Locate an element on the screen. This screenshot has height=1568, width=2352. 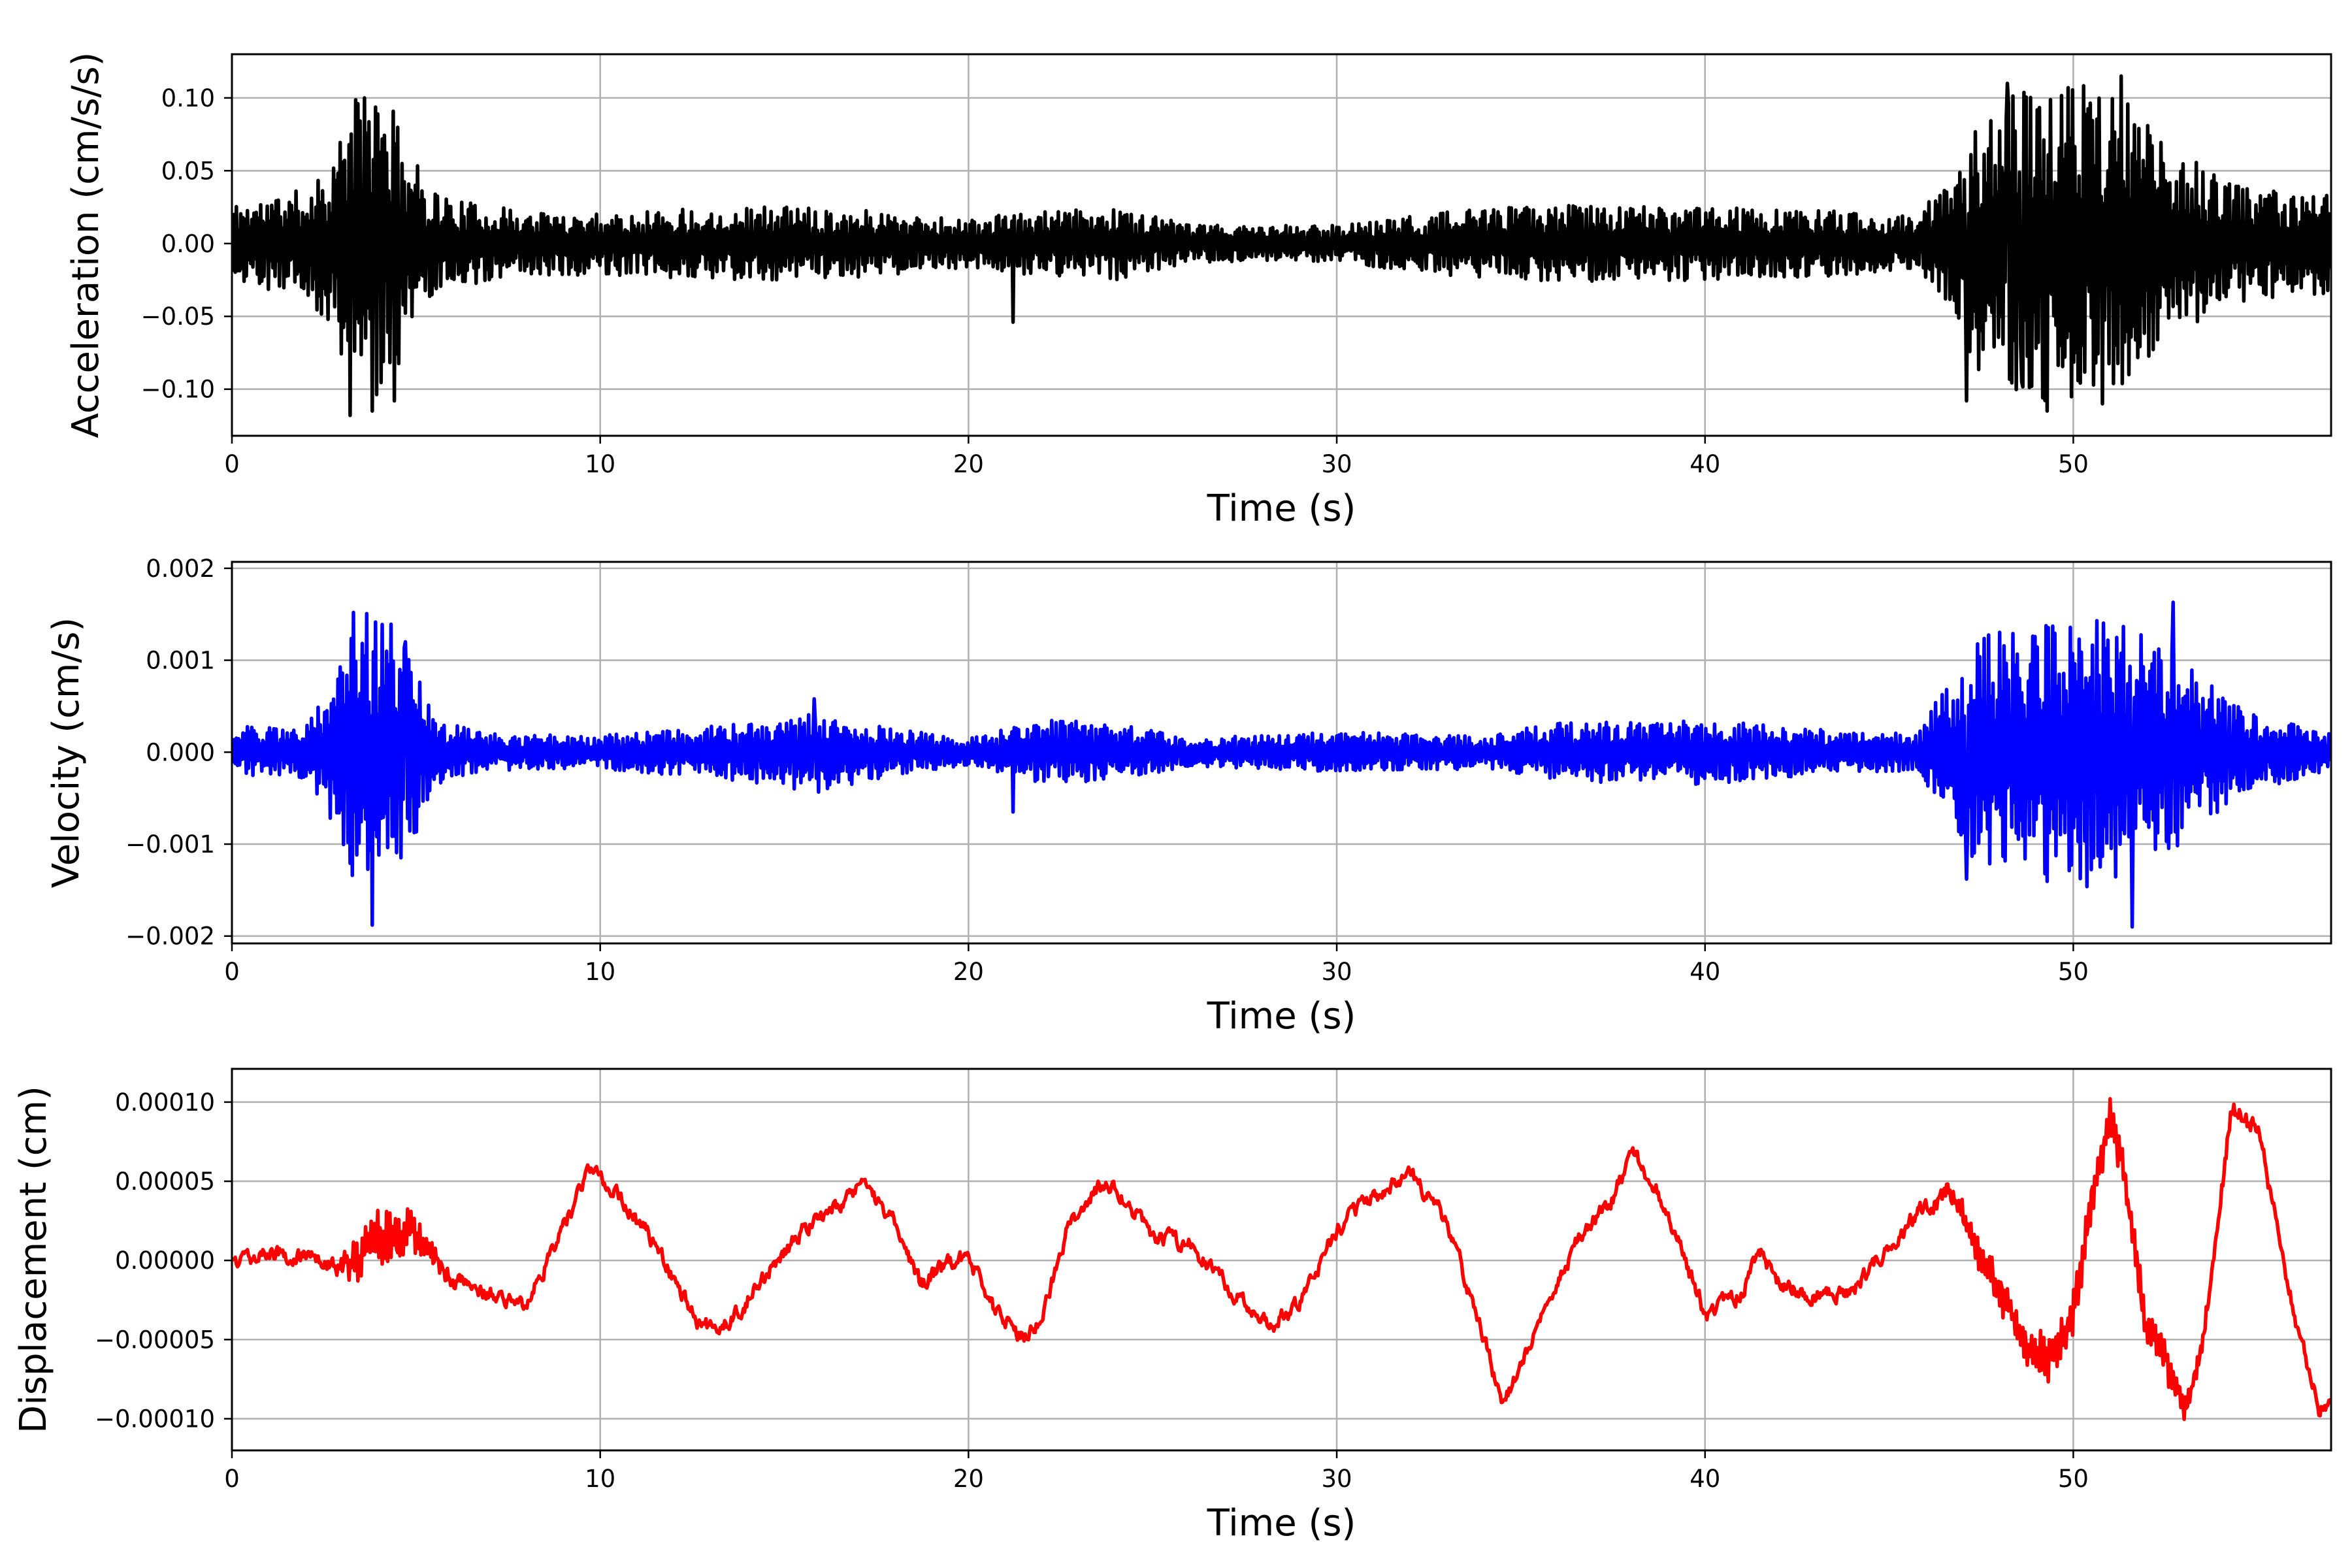
y-axis-ticks: −0.00010 −0.00005 0.00000 0.00005 0.00010 is located at coordinates (163, 1260).